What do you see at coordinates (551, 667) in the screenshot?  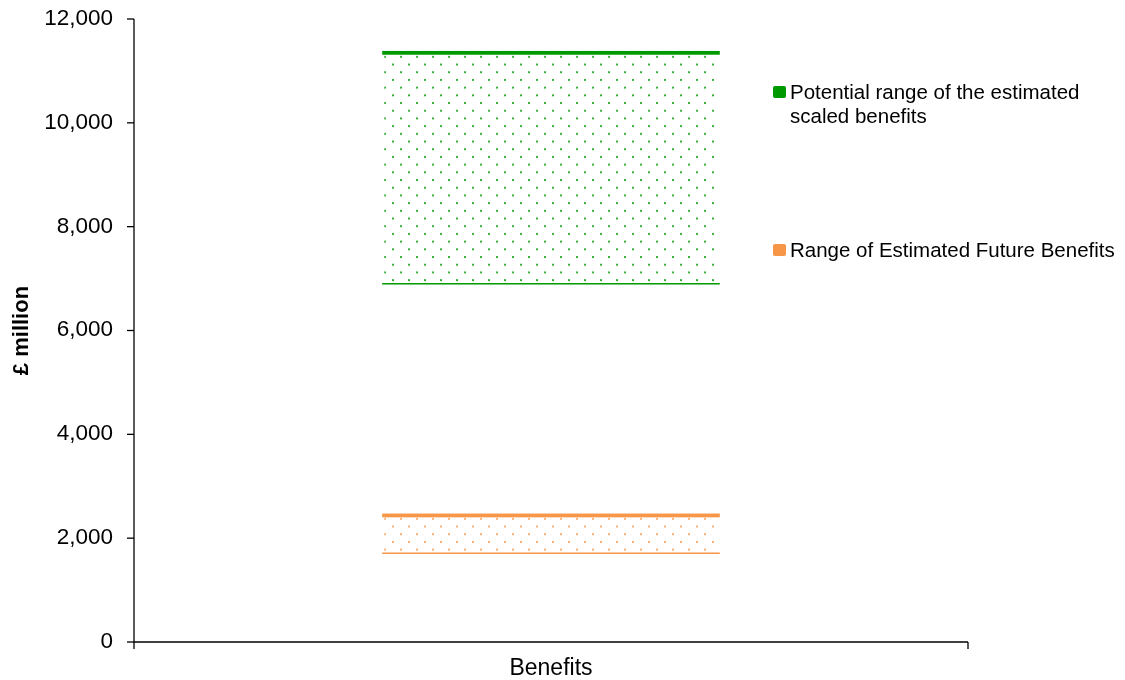 I see `x-tick-label: Benefits` at bounding box center [551, 667].